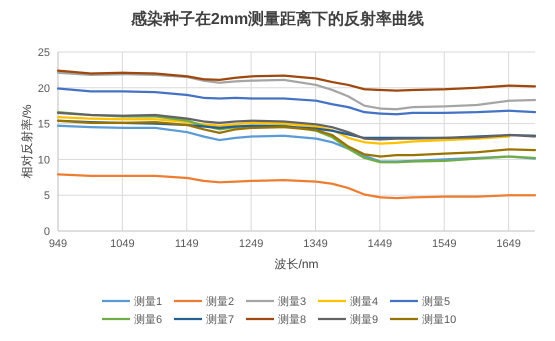 This screenshot has width=555, height=341. What do you see at coordinates (292, 302) in the screenshot?
I see `legend-label: 测量3` at bounding box center [292, 302].